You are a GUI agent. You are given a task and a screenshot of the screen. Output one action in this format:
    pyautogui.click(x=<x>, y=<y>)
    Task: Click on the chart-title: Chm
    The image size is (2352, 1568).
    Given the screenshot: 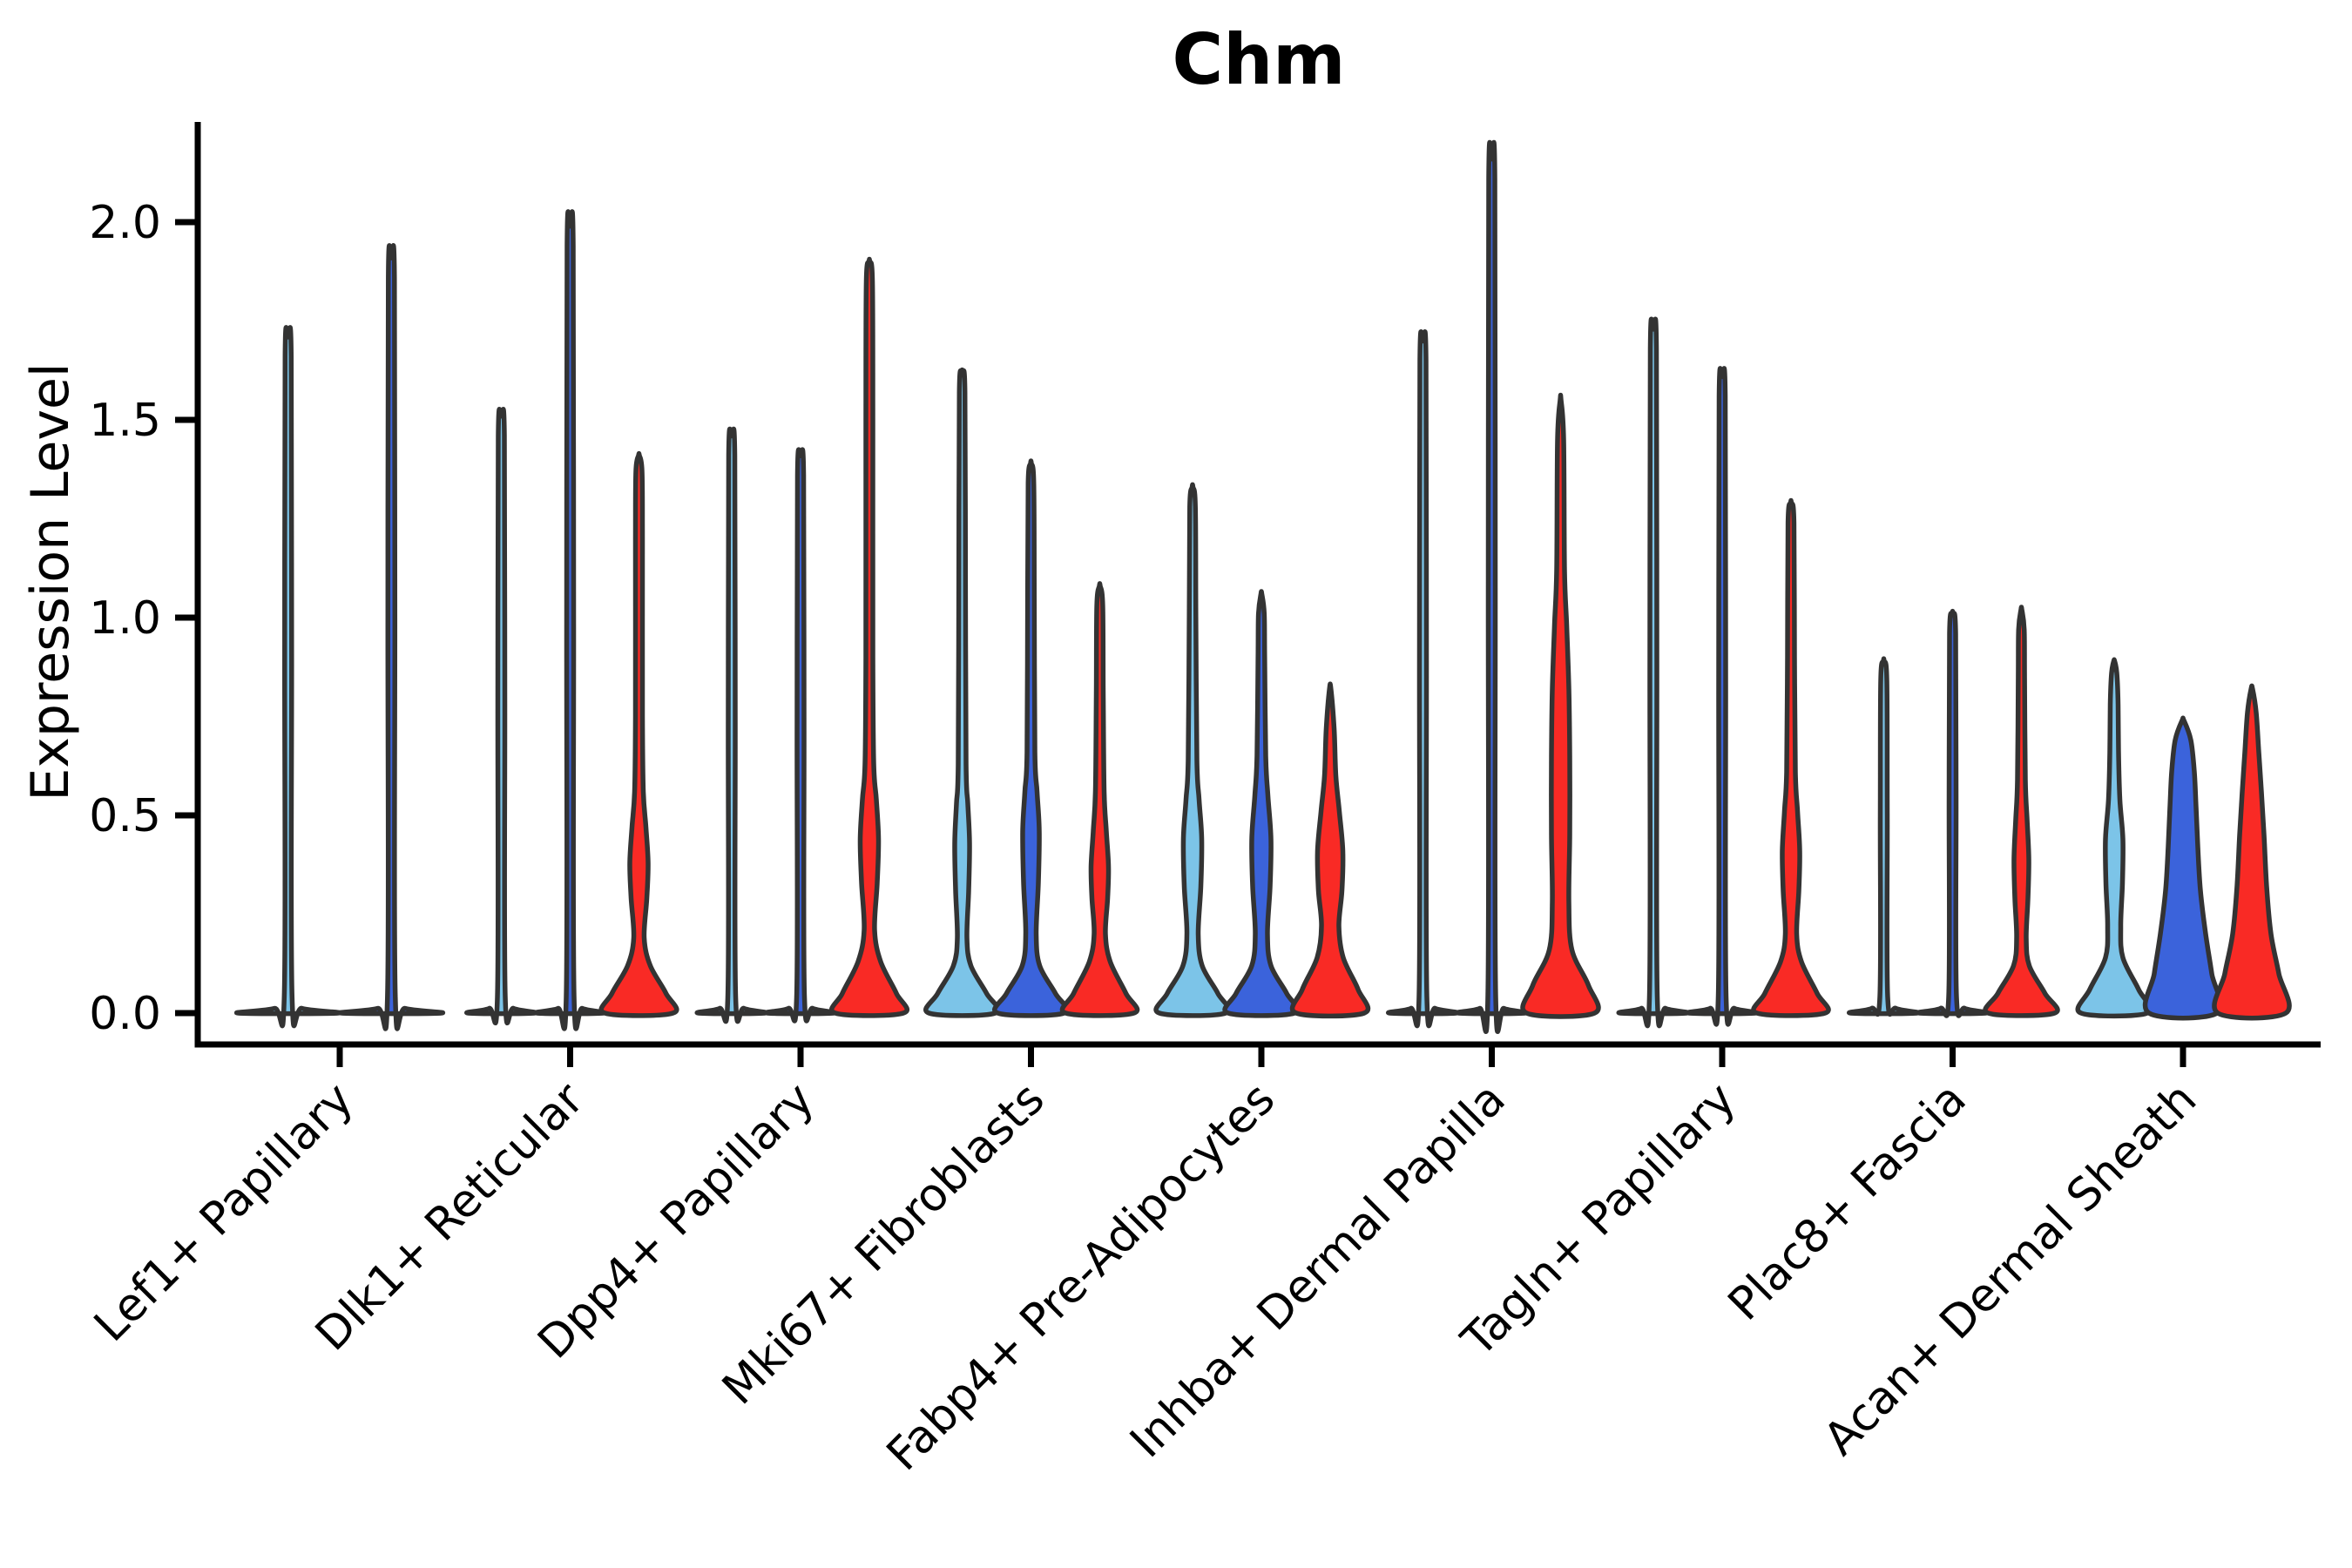 What is the action you would take?
    pyautogui.click(x=1259, y=59)
    